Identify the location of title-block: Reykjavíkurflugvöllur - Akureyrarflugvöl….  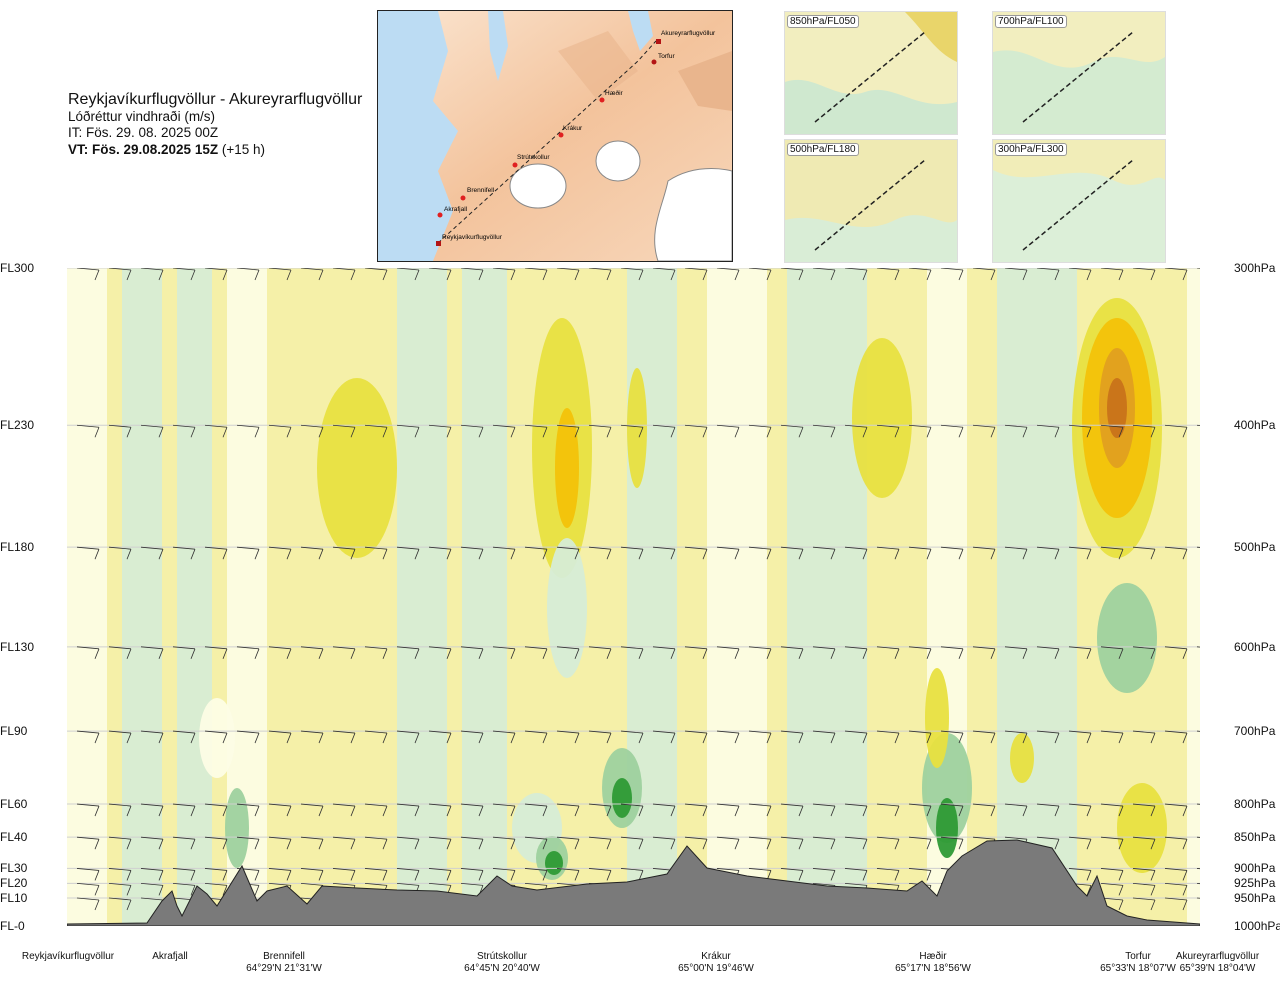
(215, 124).